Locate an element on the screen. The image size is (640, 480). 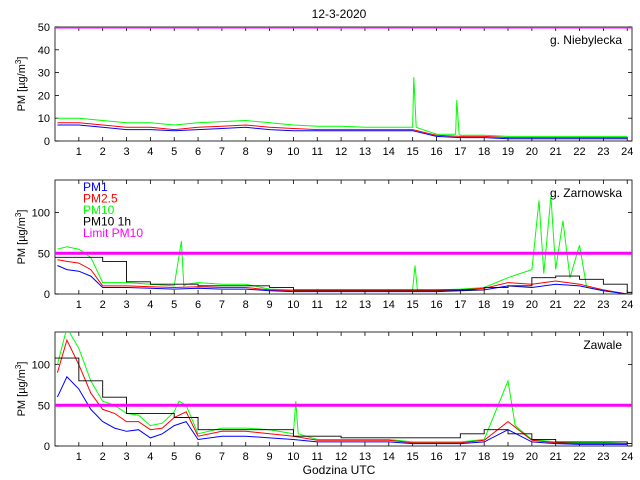
station-label: g. Niebylecka is located at coordinates (586, 40).